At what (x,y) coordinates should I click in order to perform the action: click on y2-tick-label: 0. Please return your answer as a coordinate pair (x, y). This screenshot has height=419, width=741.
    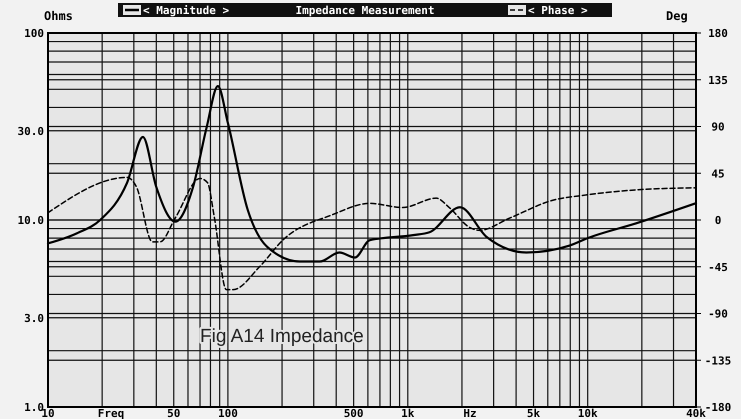
    Looking at the image, I should click on (718, 220).